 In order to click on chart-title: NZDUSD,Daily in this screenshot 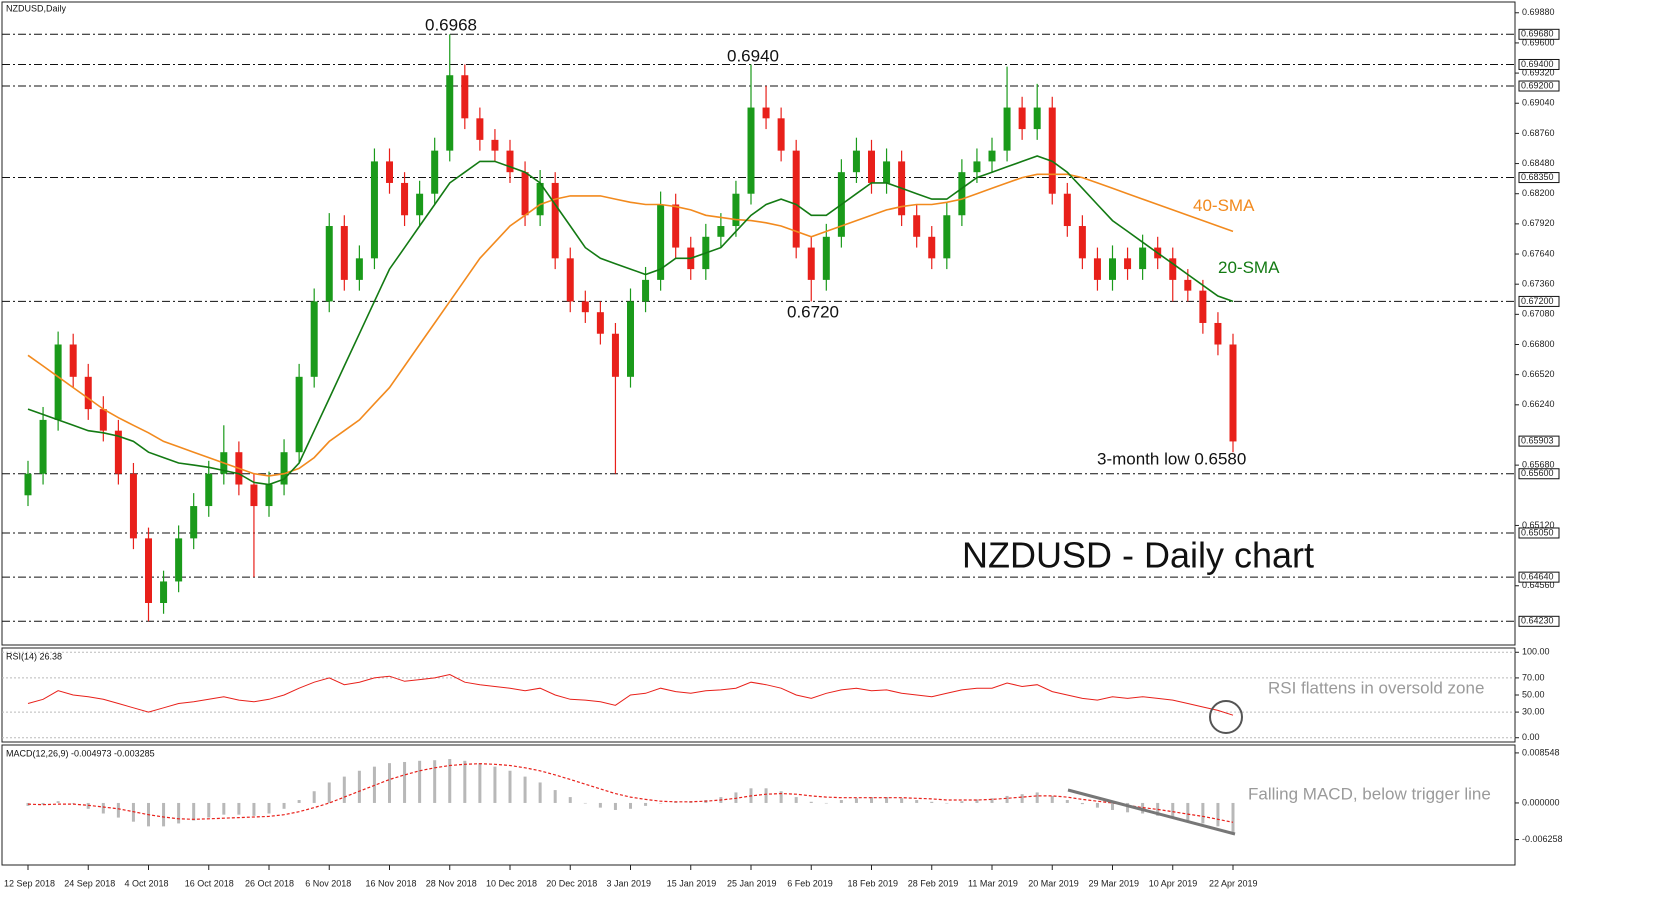, I will do `click(36, 8)`.